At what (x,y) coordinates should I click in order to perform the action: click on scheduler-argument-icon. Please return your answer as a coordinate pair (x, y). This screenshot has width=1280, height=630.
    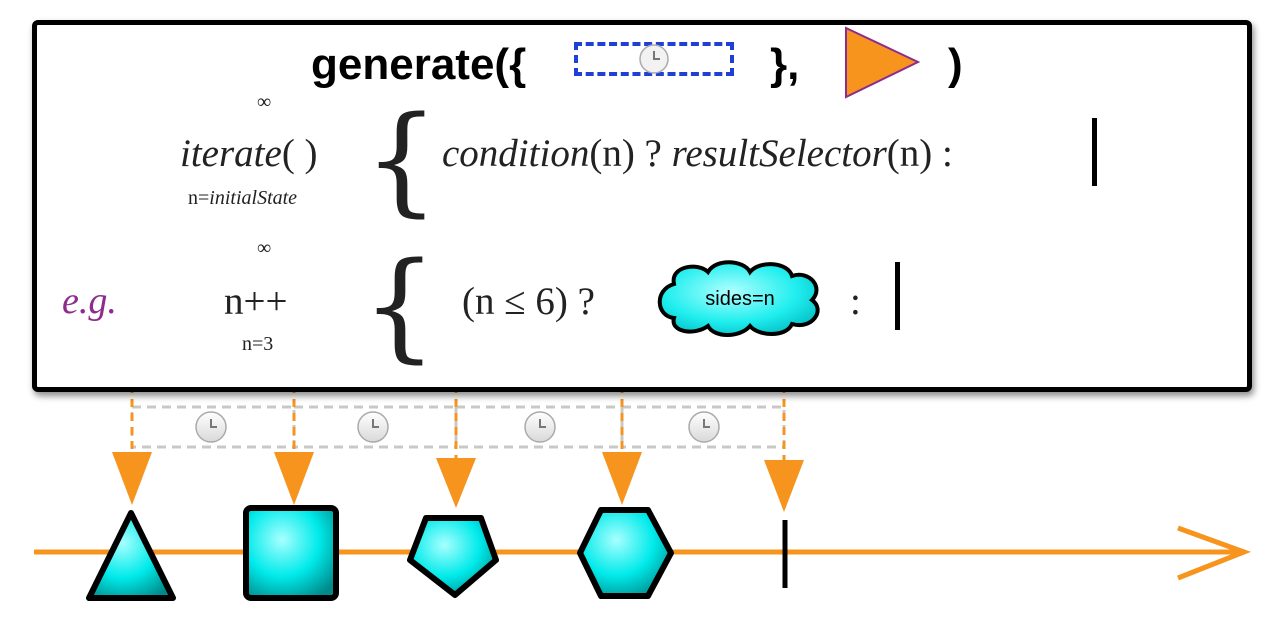
    Looking at the image, I should click on (883, 62).